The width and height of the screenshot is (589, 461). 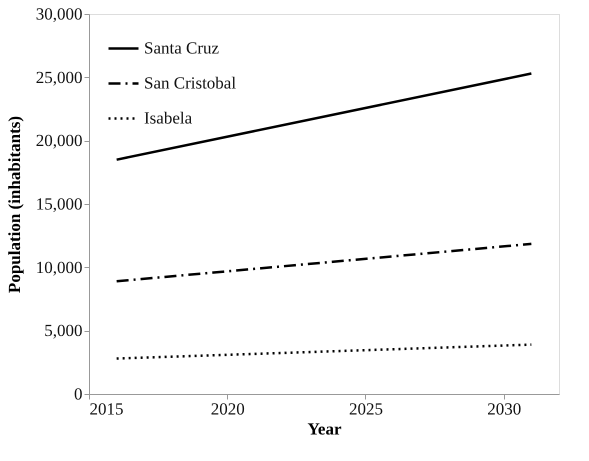 I want to click on y-tick-label: 25,000, so click(x=59, y=77).